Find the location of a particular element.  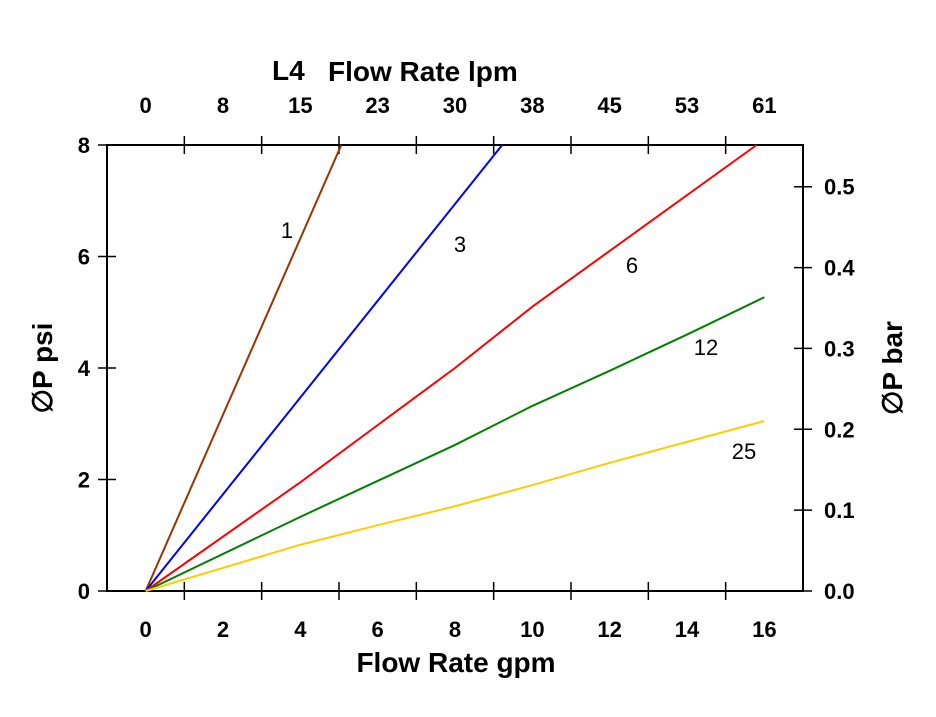

x-tick-label: 14 is located at coordinates (687, 629).